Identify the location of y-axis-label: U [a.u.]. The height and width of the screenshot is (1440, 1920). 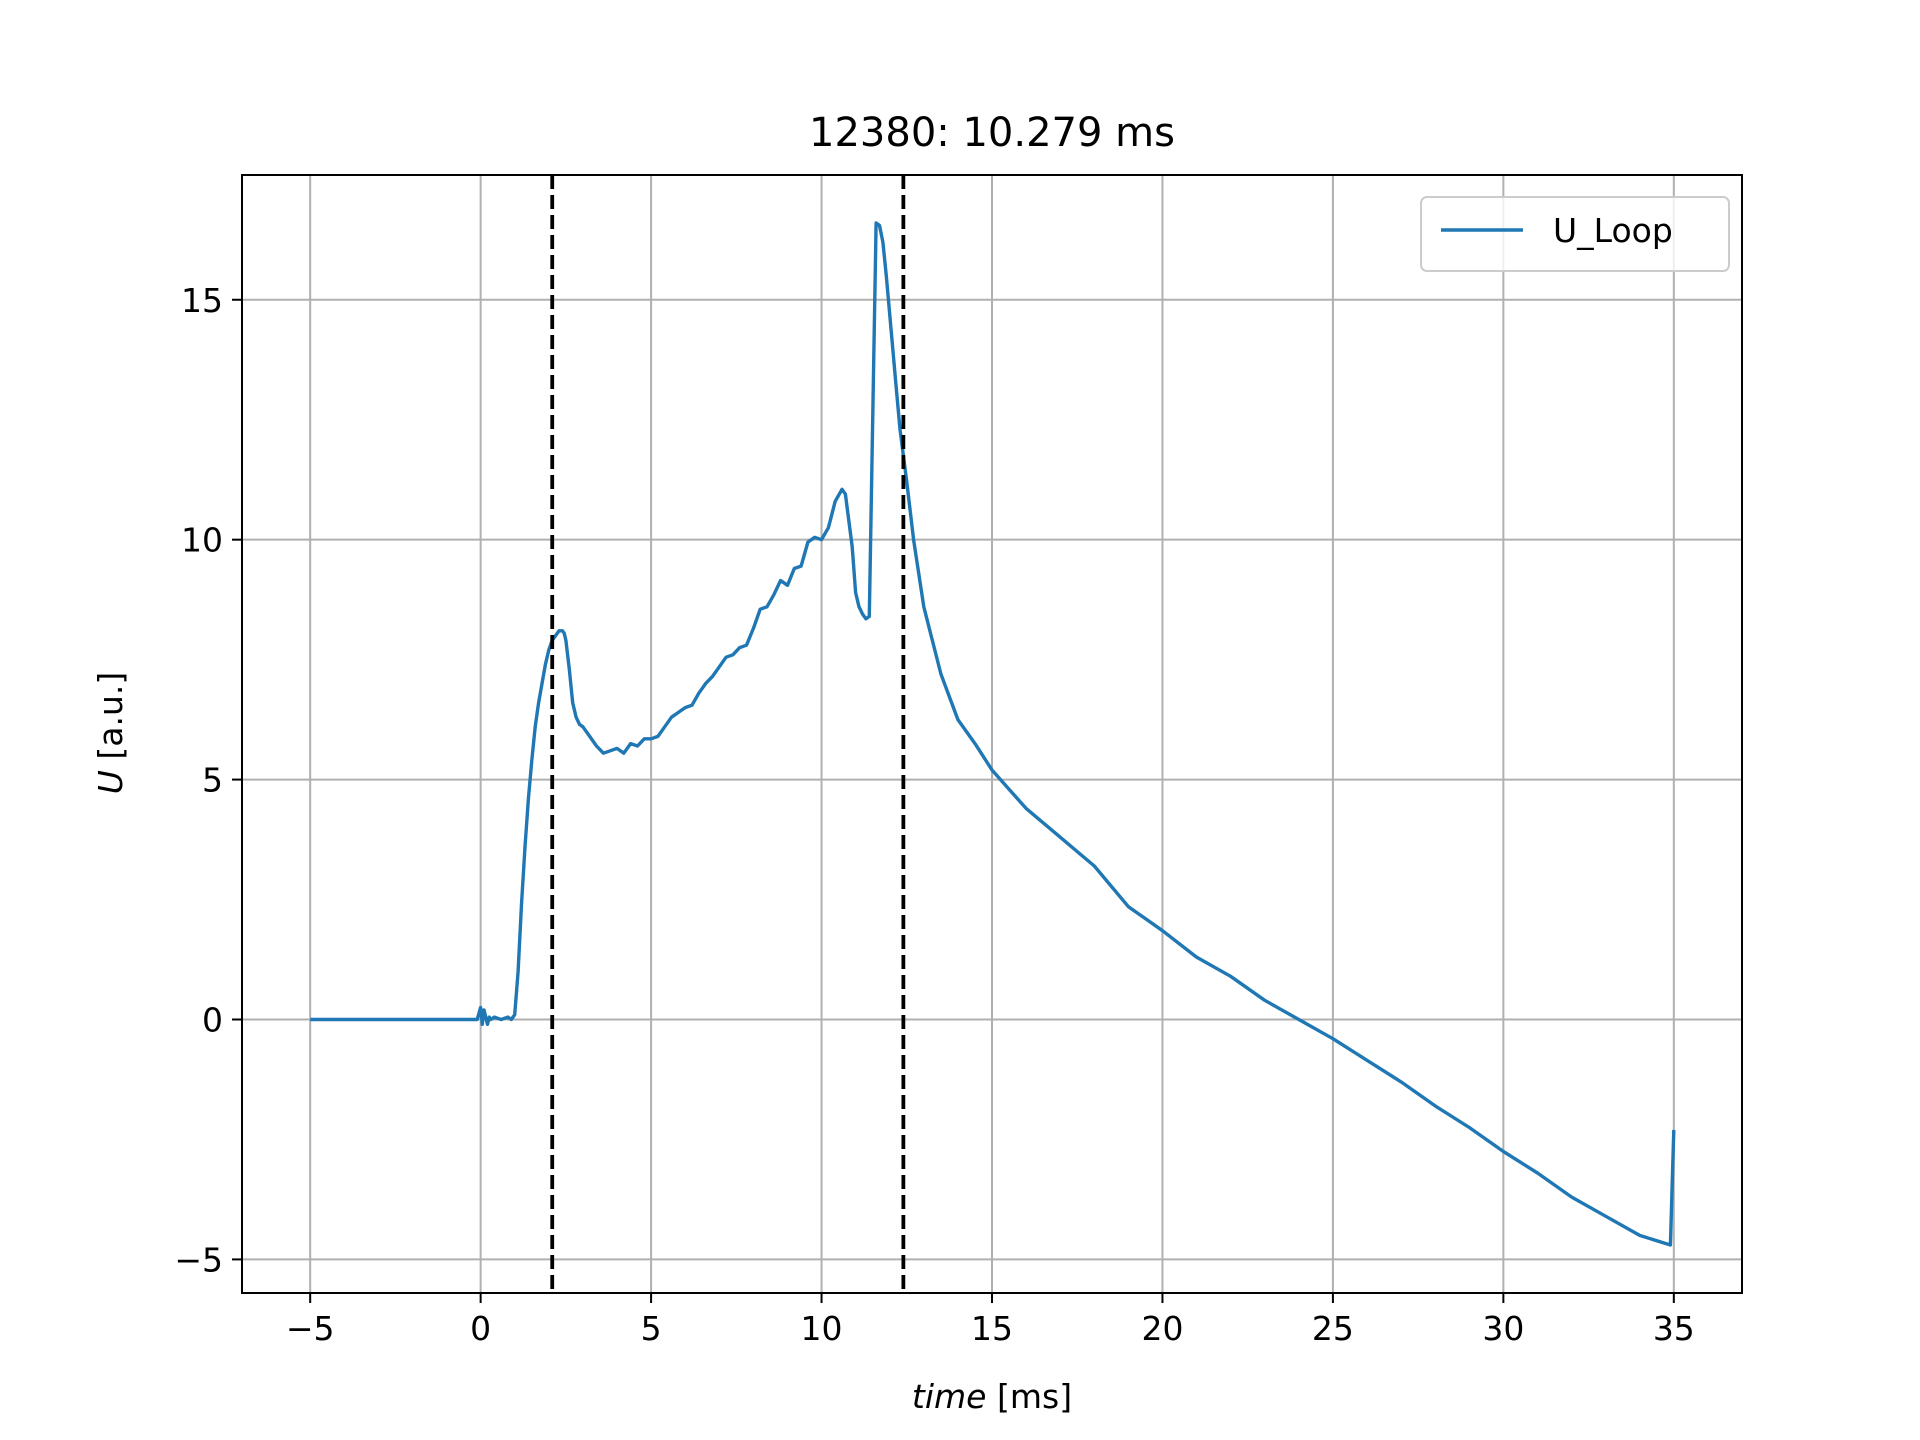
(110, 733).